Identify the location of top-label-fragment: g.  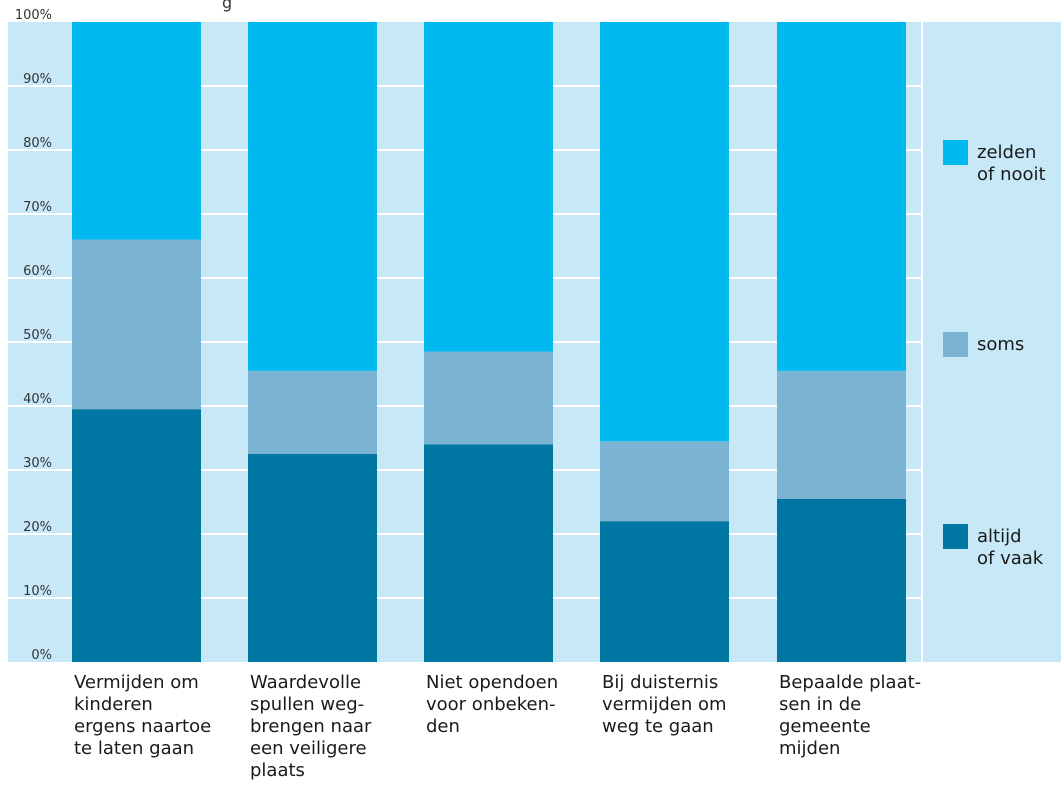
(227, 6).